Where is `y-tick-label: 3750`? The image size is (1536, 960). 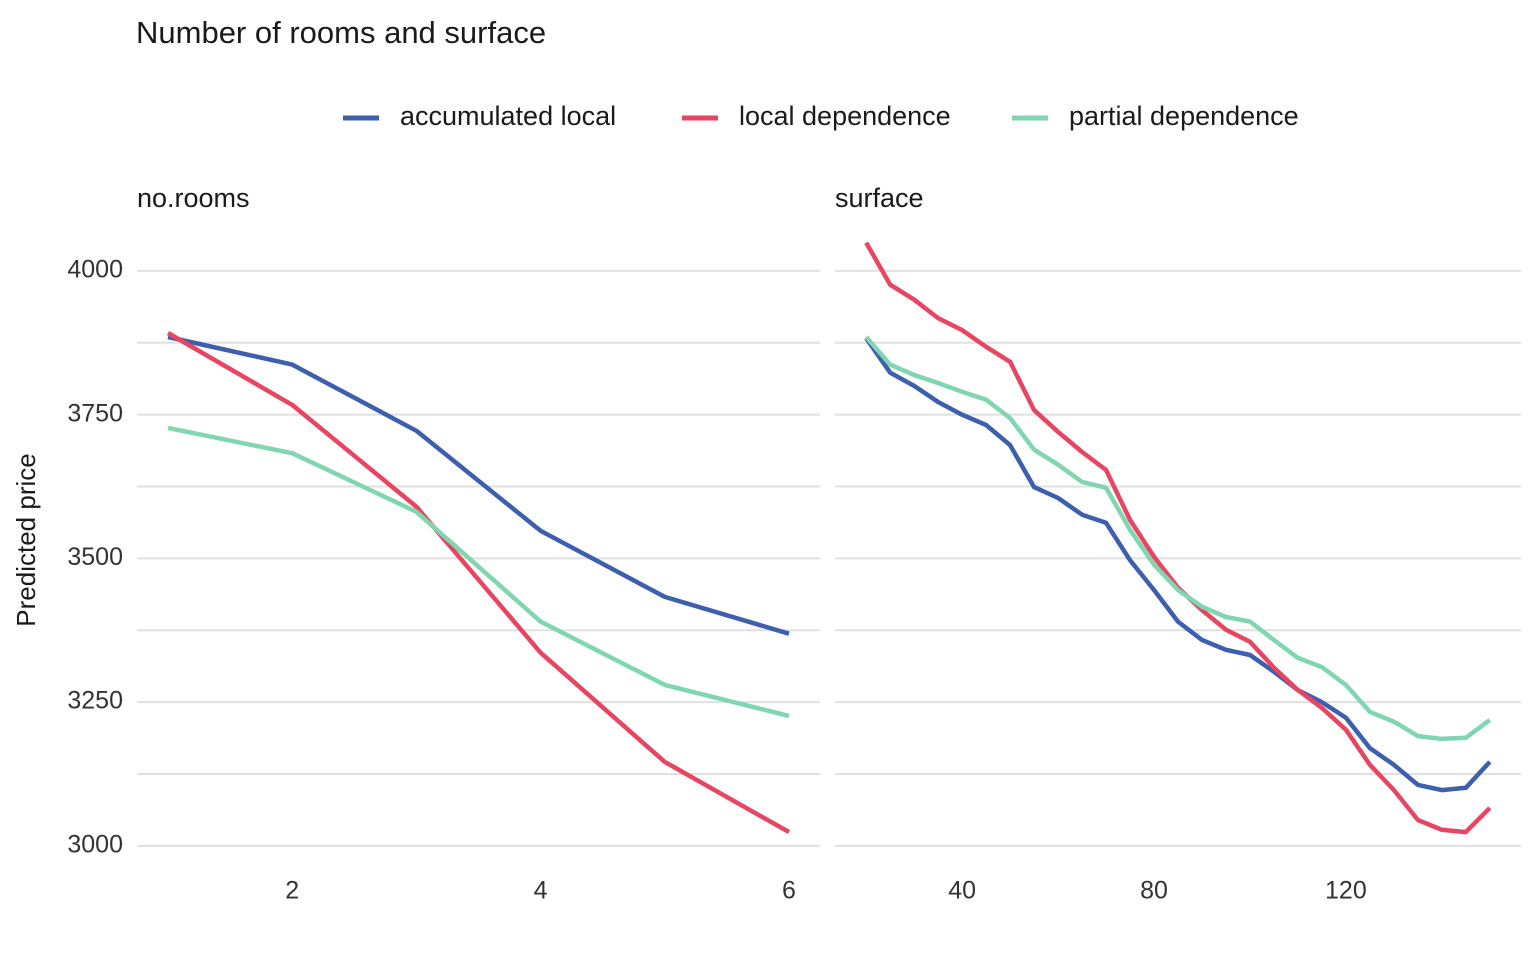
y-tick-label: 3750 is located at coordinates (95, 413).